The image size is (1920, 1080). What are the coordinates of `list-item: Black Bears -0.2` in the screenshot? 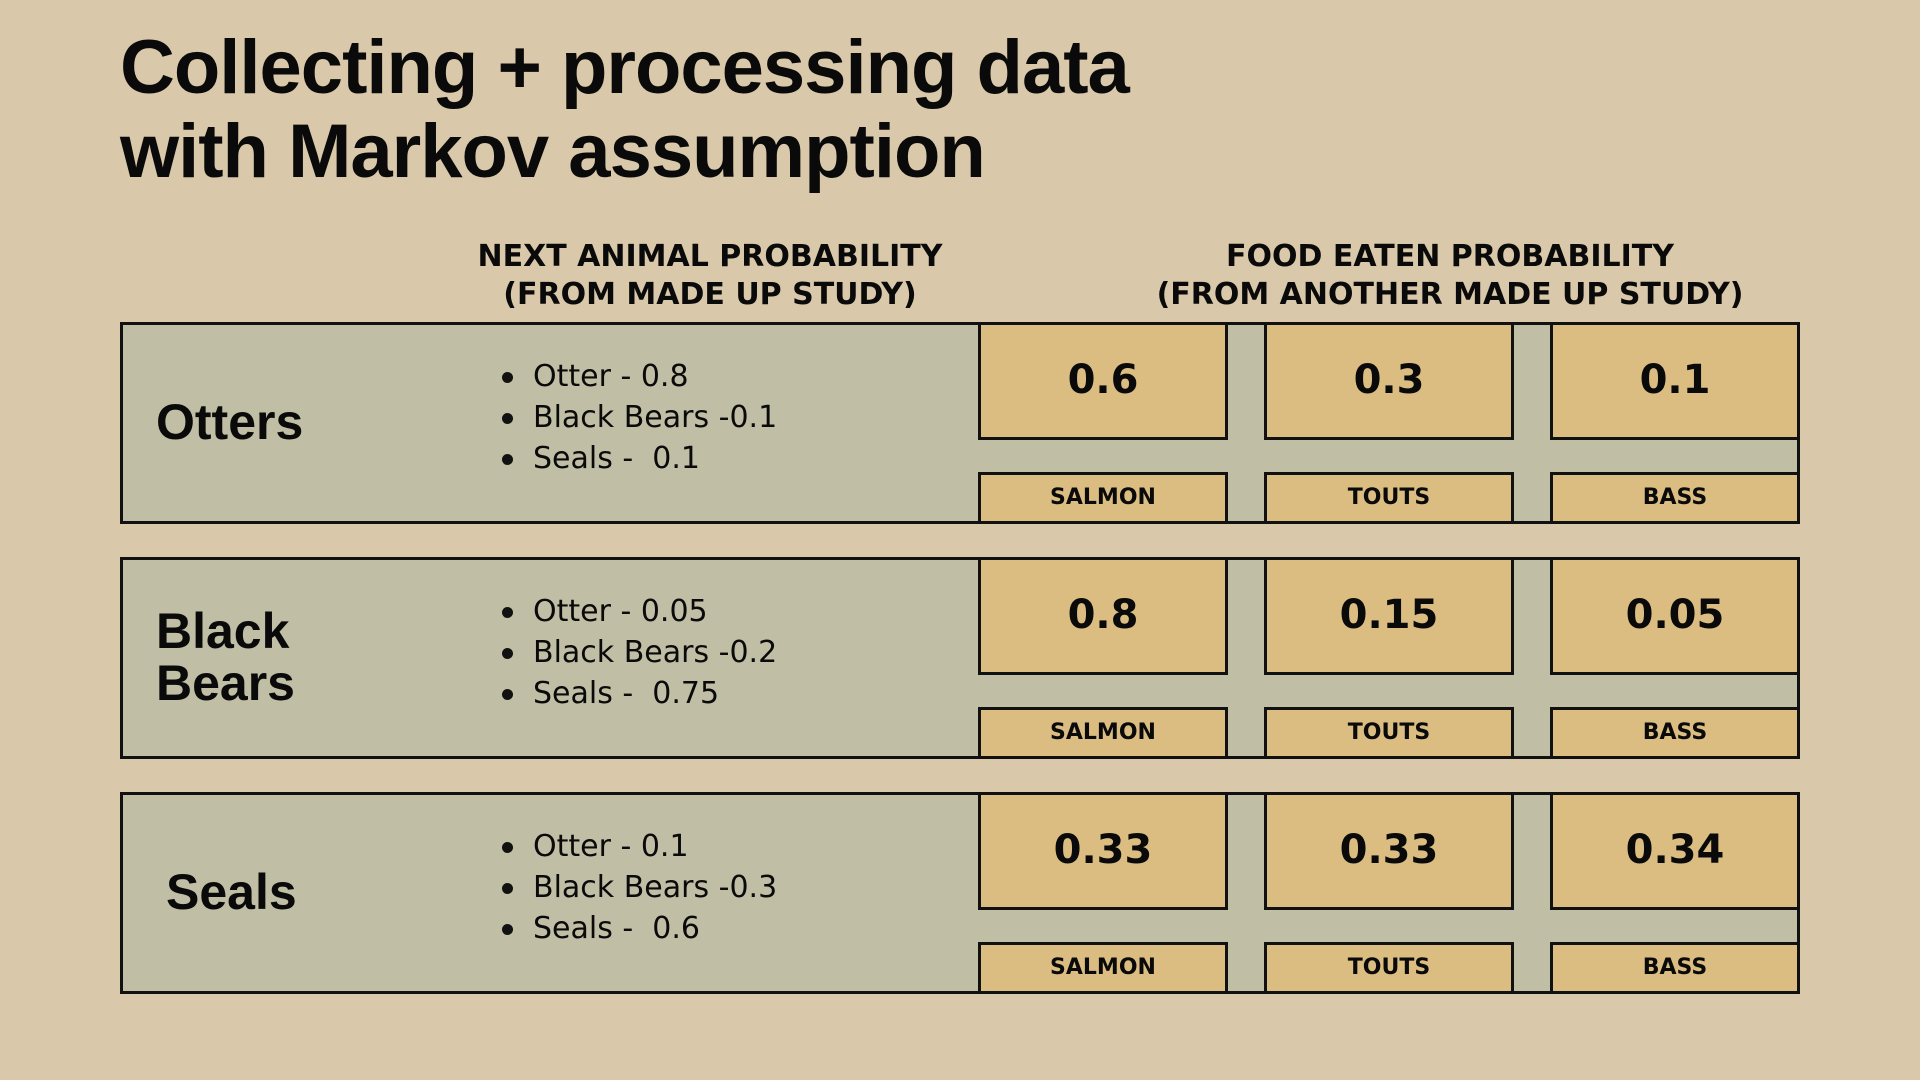 It's located at (638, 652).